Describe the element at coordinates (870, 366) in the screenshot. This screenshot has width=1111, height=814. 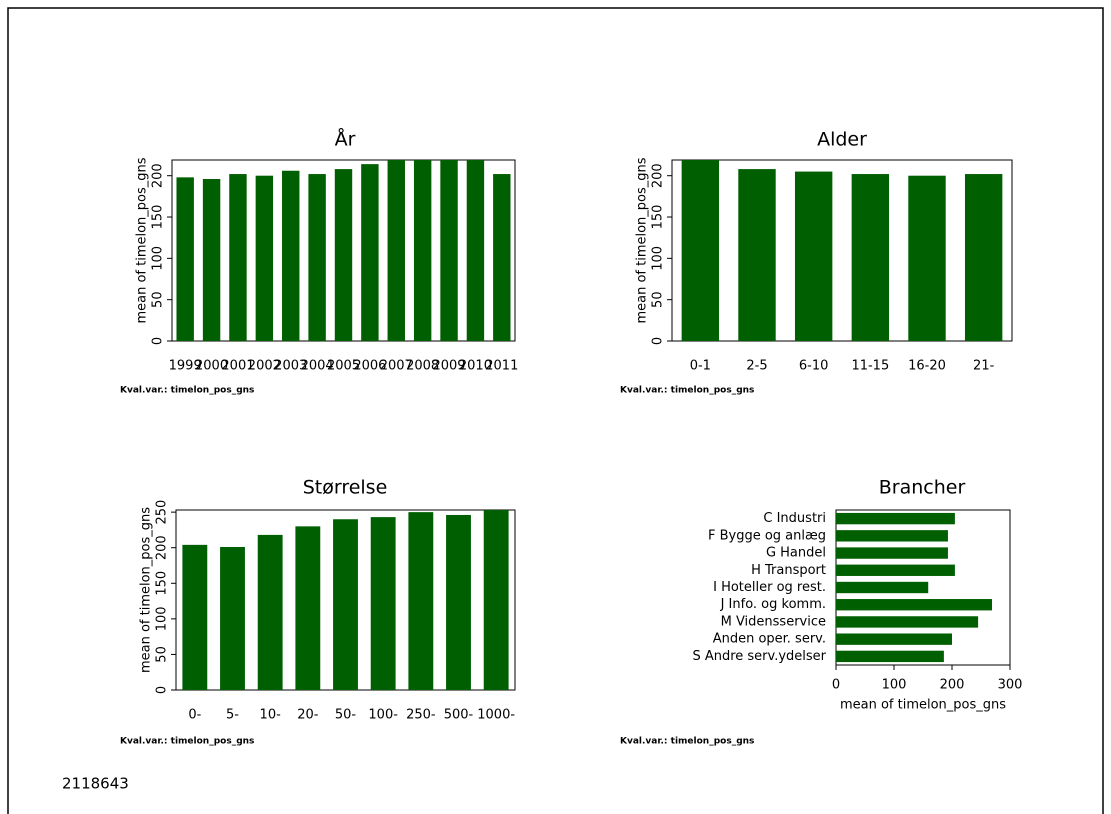
I see `x-tick-label: 11-15` at that location.